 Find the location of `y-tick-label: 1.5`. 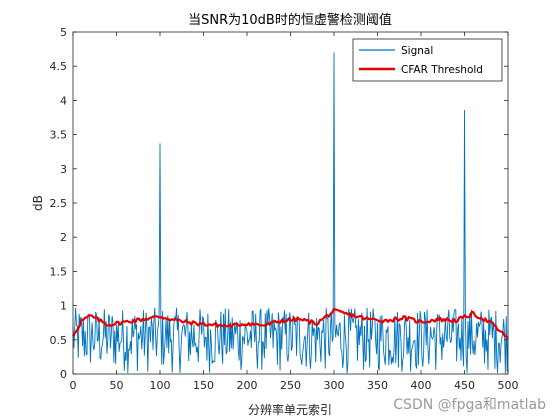

y-tick-label: 1.5 is located at coordinates (59, 271).